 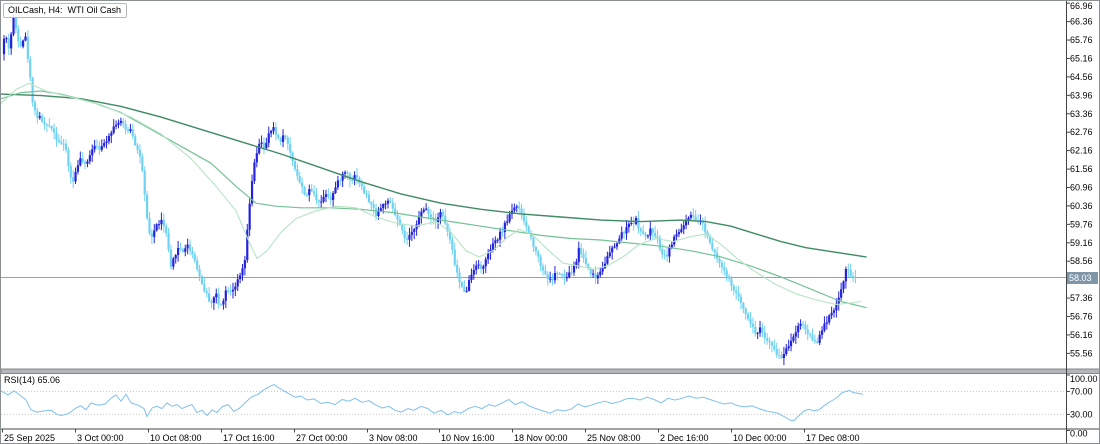 I want to click on panel-divider, so click(x=550, y=371).